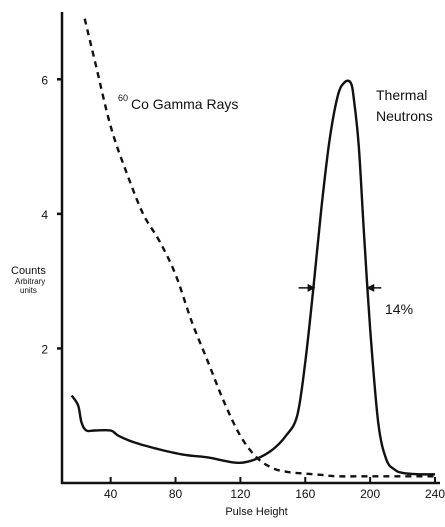 This screenshot has width=445, height=527. I want to click on x-tick-label: 120, so click(240, 494).